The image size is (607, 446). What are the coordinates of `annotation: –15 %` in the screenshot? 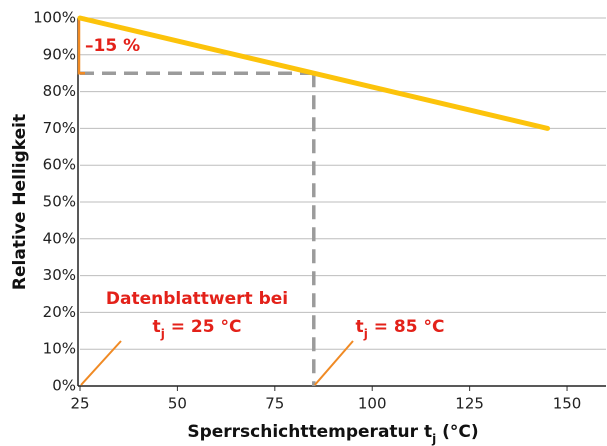 It's located at (112, 46).